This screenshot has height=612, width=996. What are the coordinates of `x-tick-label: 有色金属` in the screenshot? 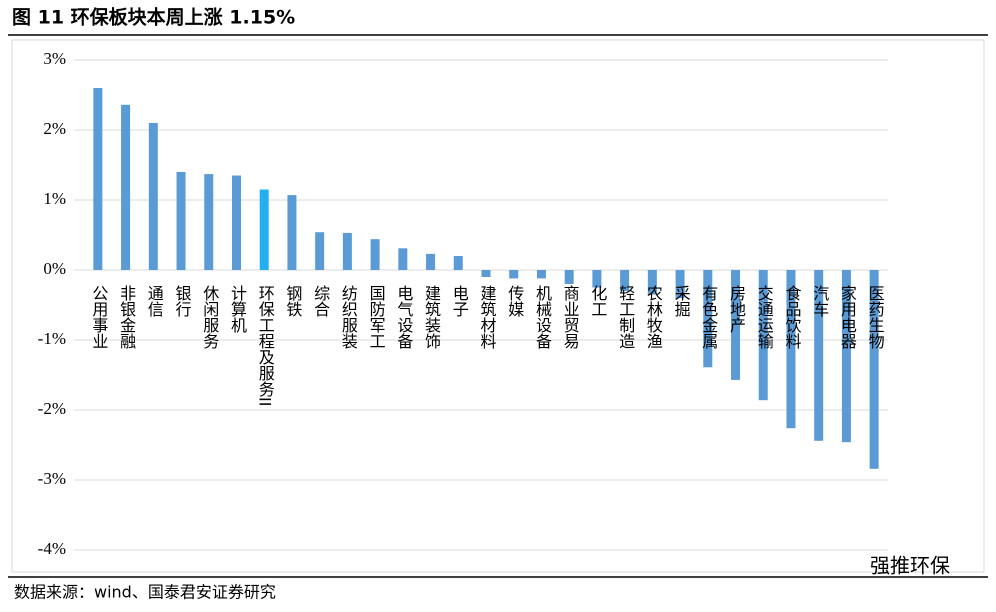 It's located at (708, 317).